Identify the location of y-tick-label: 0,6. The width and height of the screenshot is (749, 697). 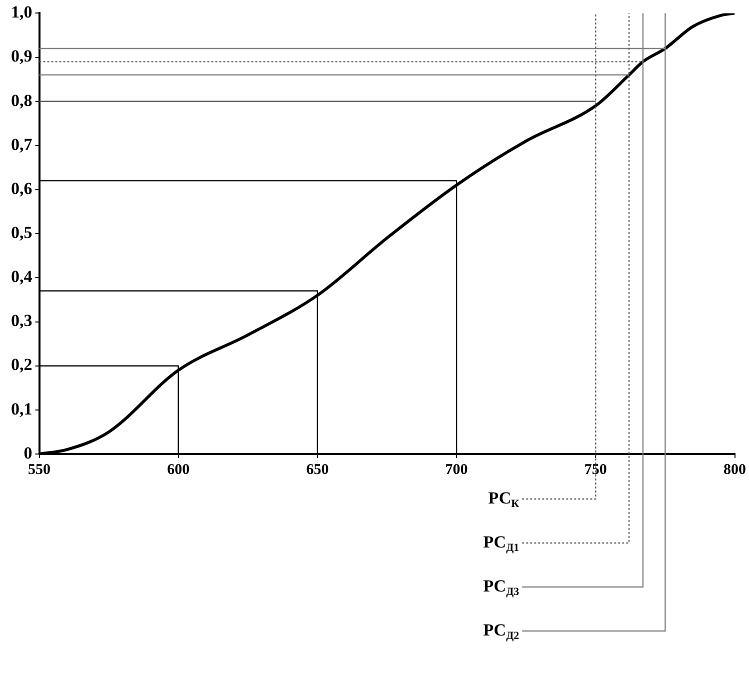
(21, 188).